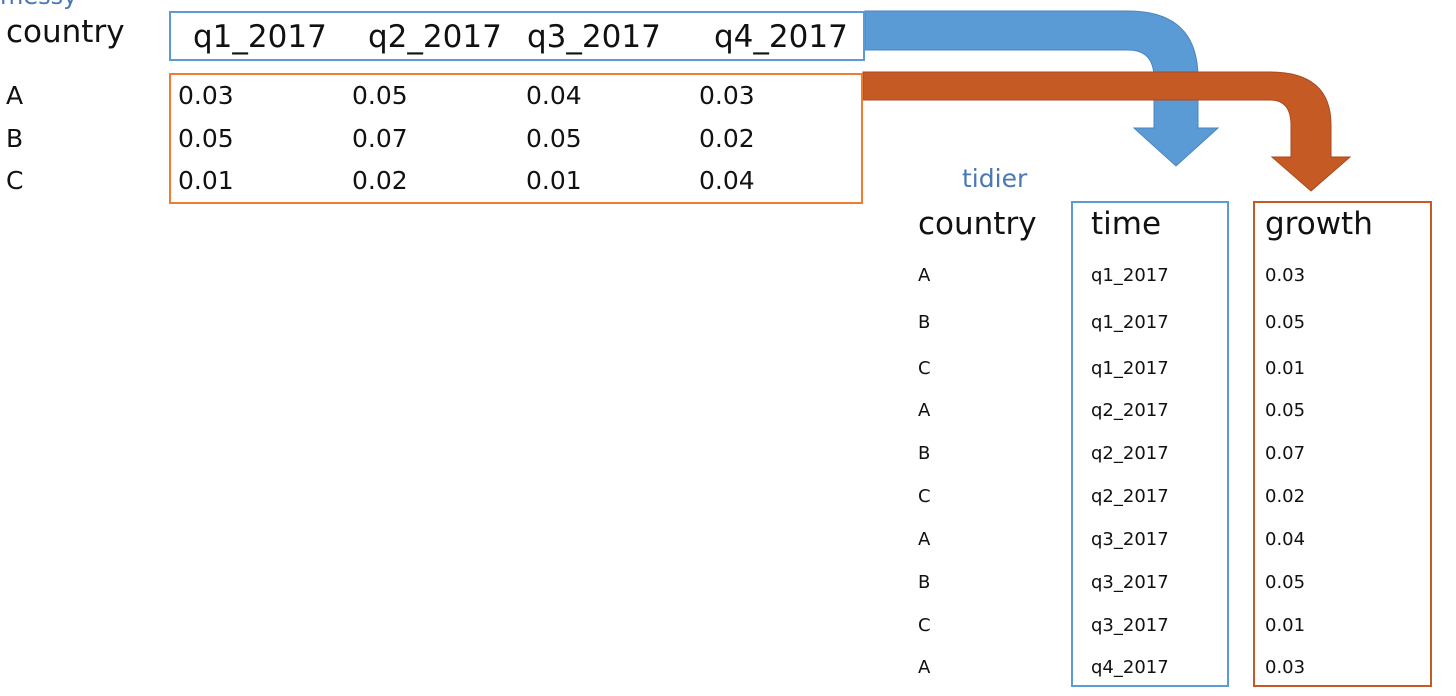 The width and height of the screenshot is (1456, 696). I want to click on growth-column-box, so click(1342, 444).